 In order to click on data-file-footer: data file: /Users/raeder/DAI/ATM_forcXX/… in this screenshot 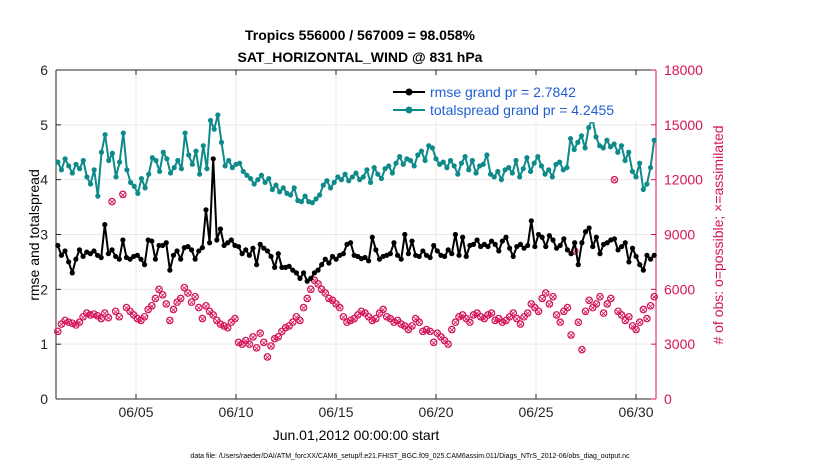, I will do `click(410, 456)`.